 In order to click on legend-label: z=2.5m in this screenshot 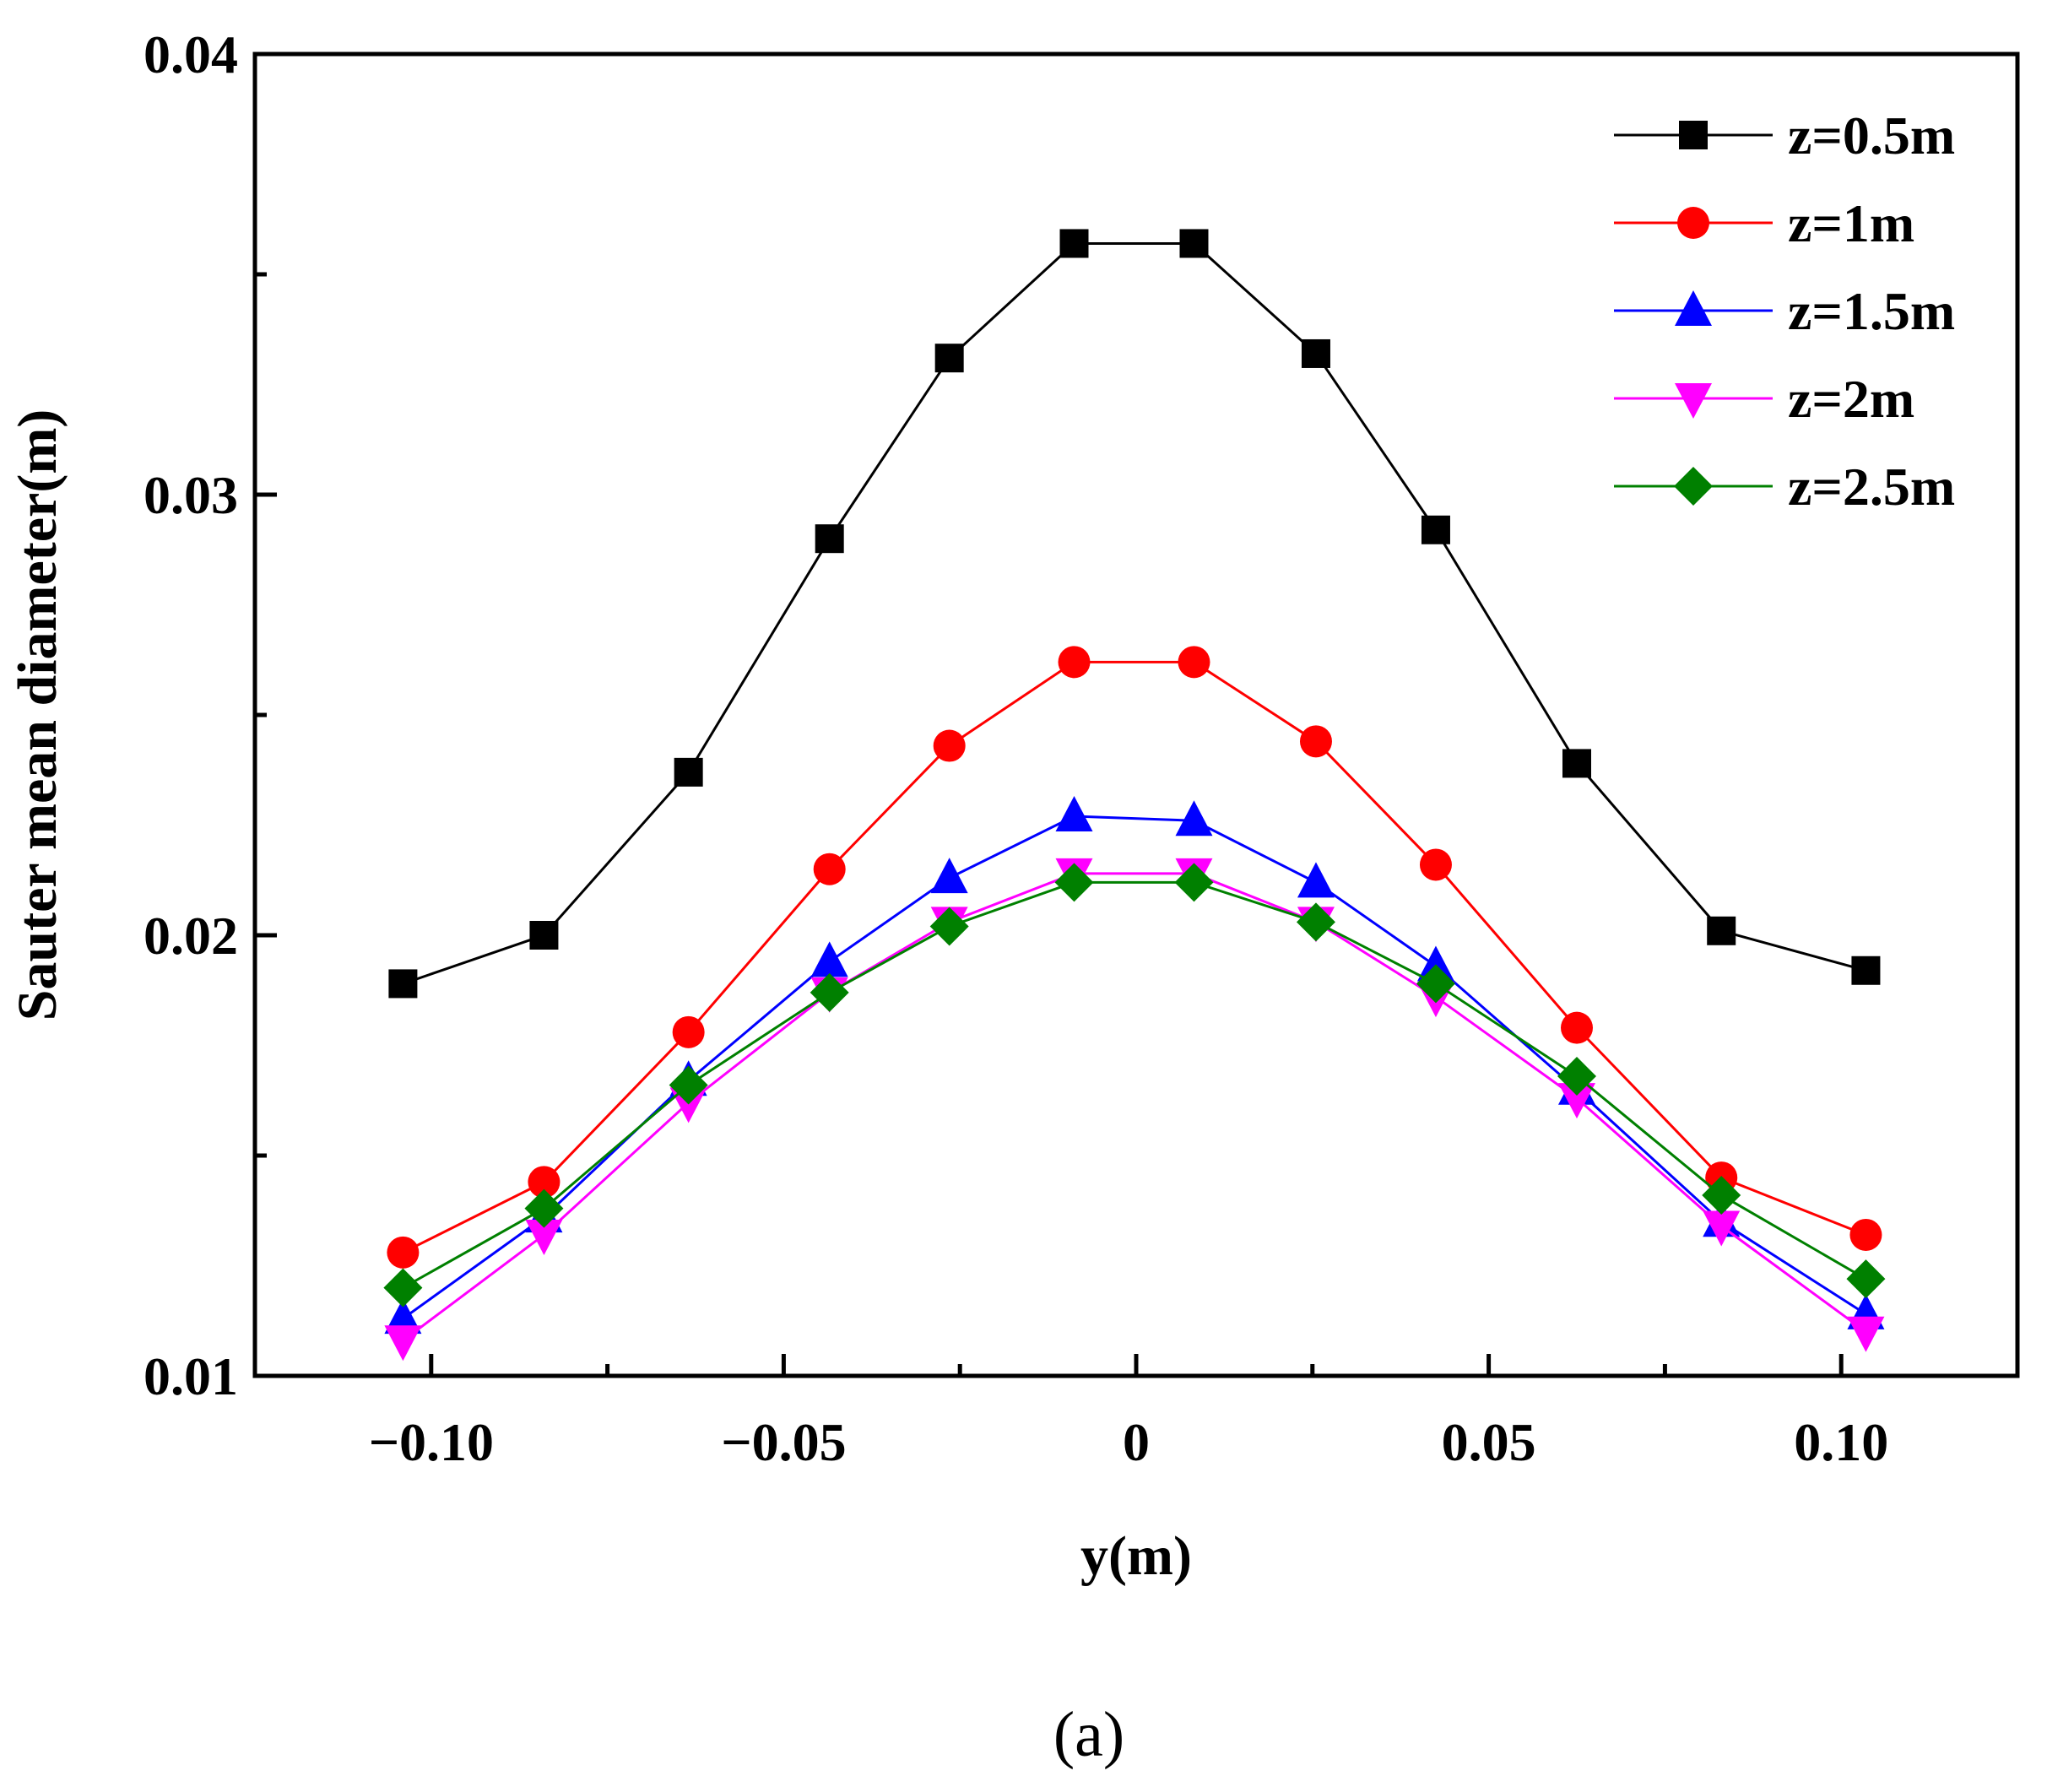, I will do `click(1871, 487)`.